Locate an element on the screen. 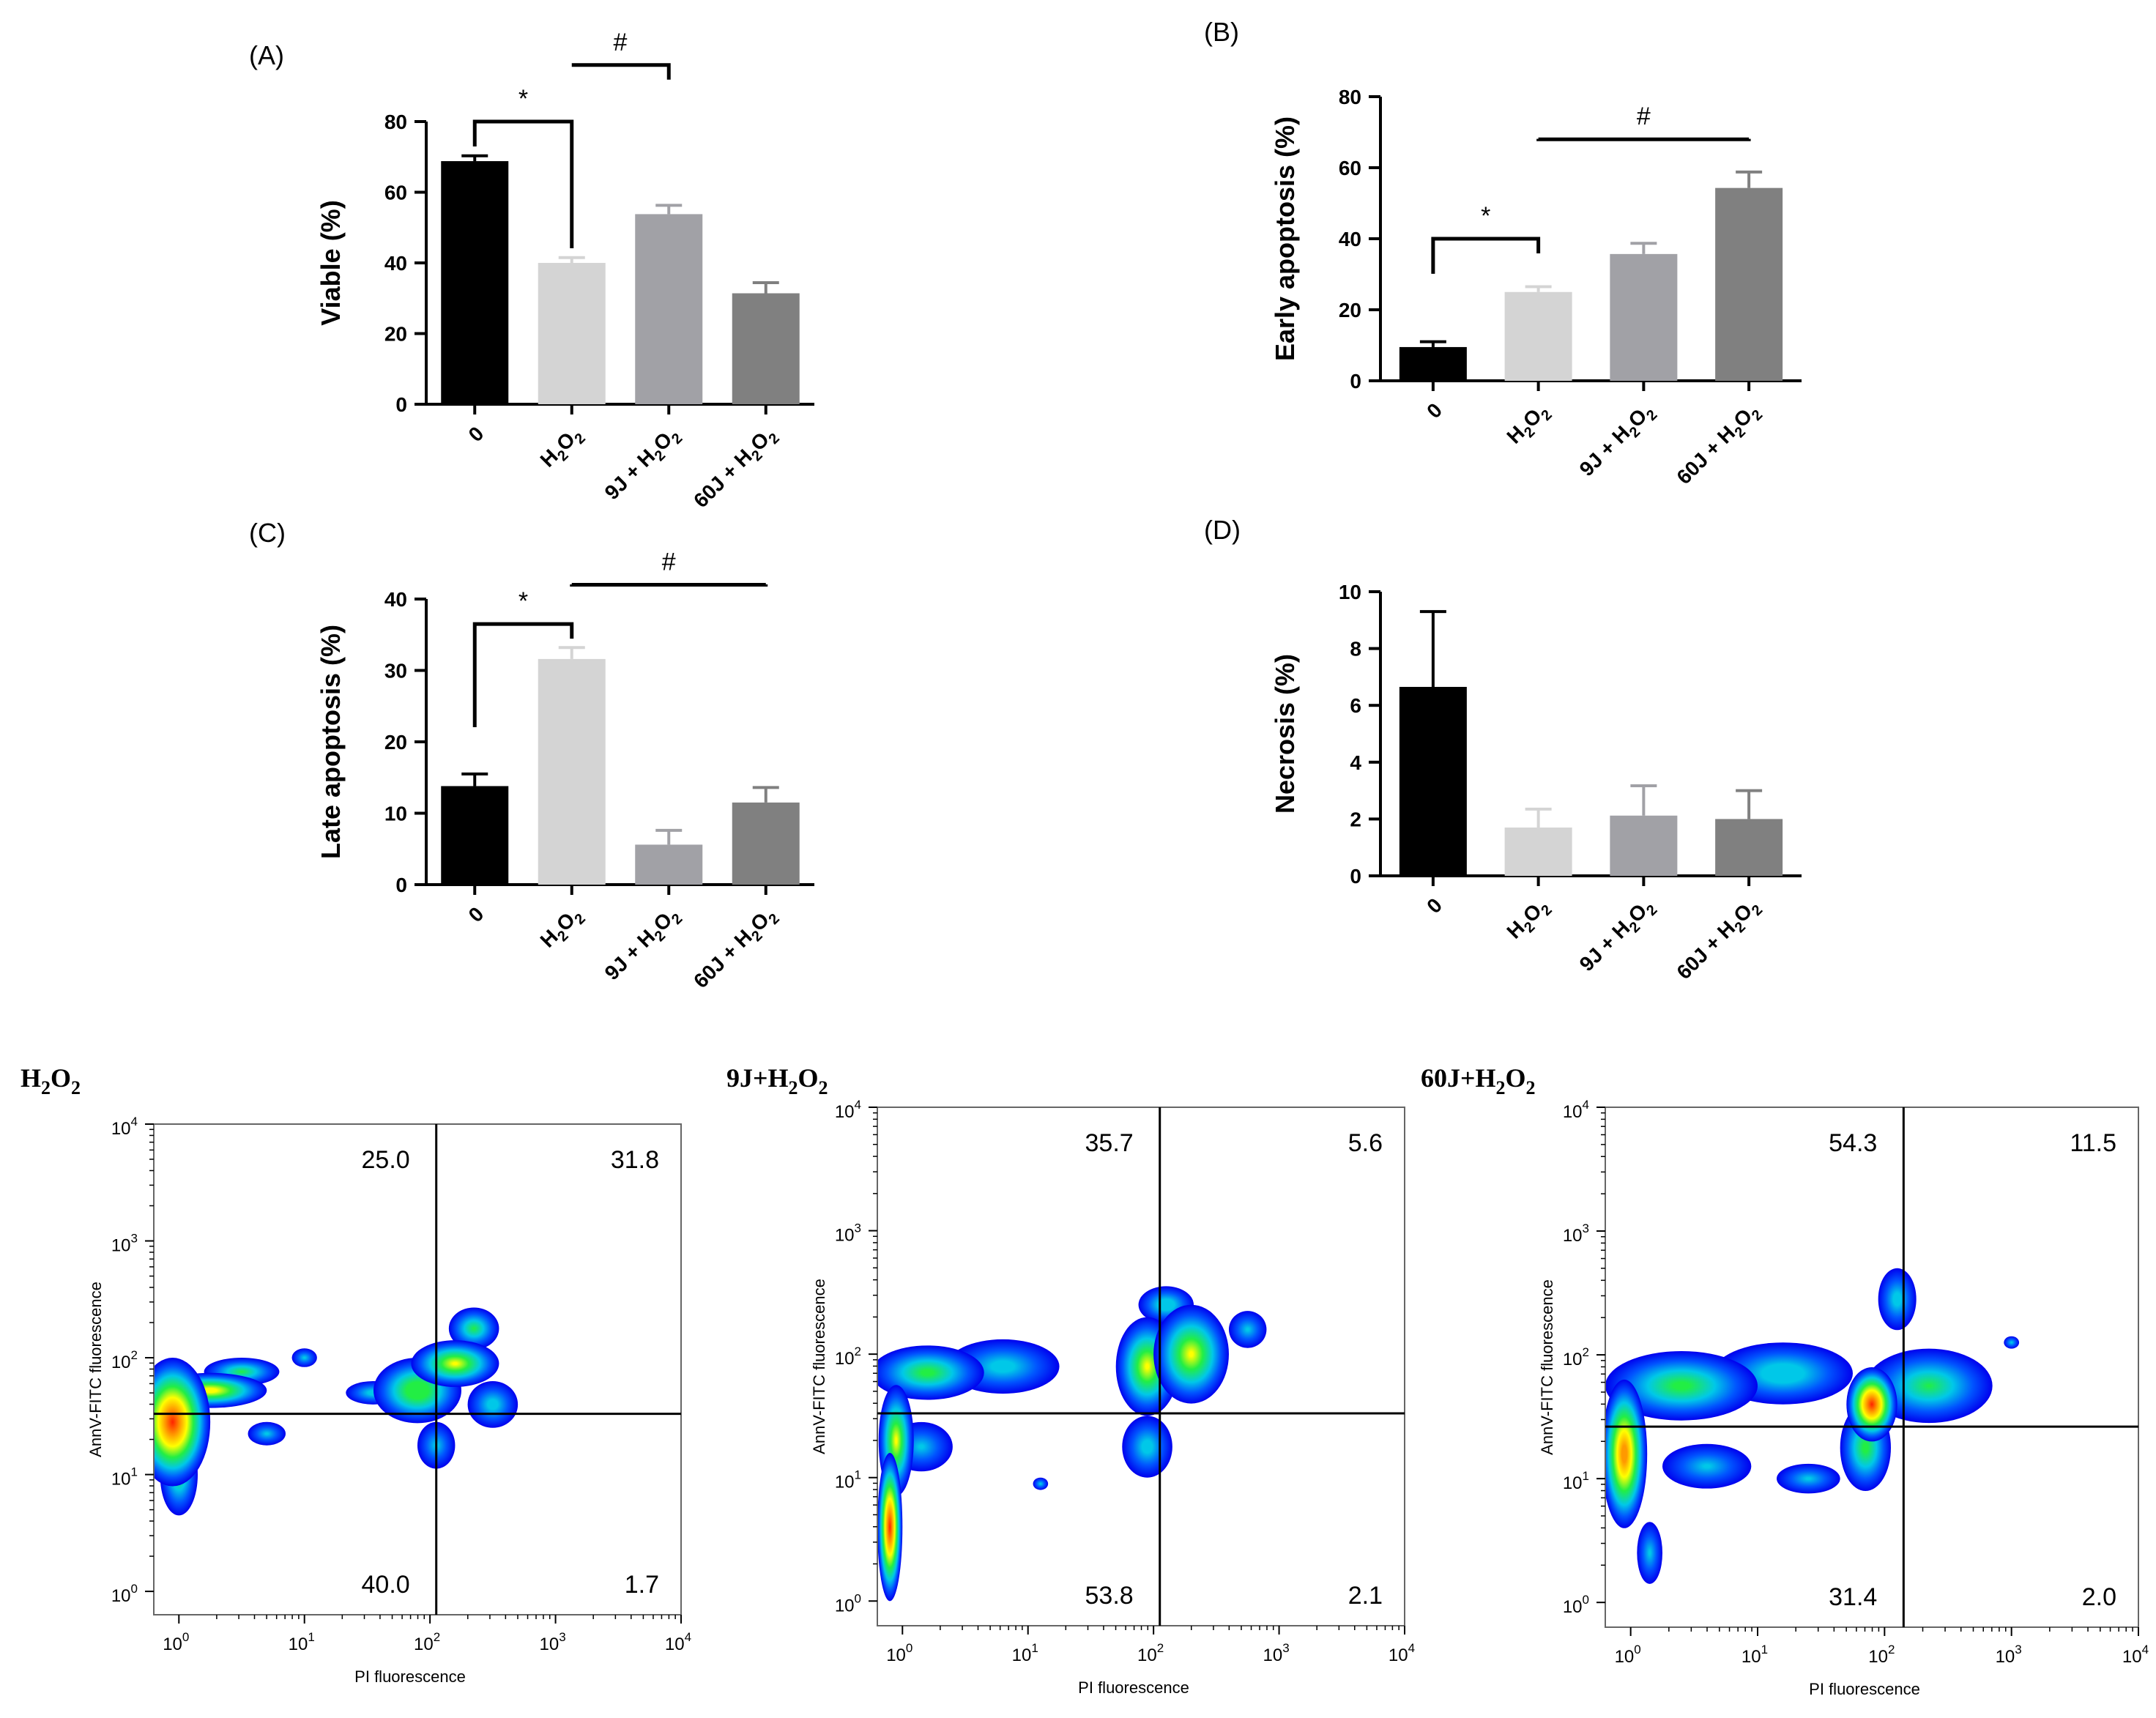  panel-label: (D) is located at coordinates (1222, 530).